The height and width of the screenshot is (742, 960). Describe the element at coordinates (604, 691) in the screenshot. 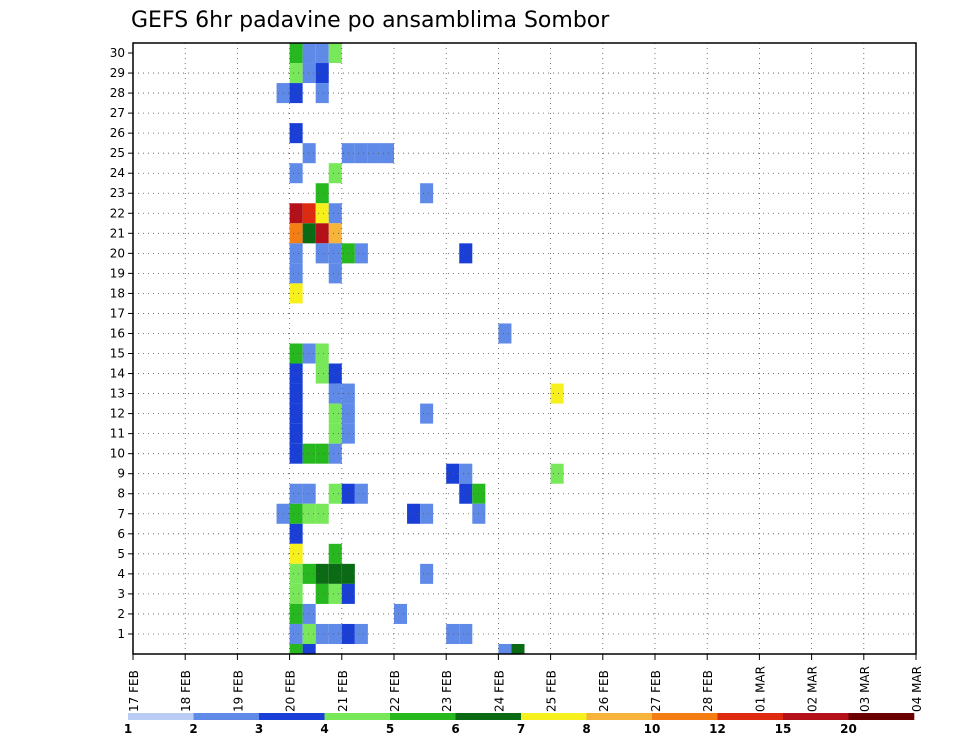

I see `x-tick-label: 26 FEB` at that location.